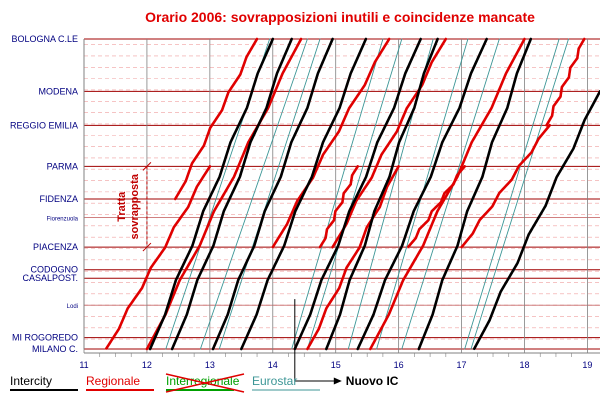  Describe the element at coordinates (31, 381) in the screenshot. I see `legend-label-intercity: Intercity` at that location.